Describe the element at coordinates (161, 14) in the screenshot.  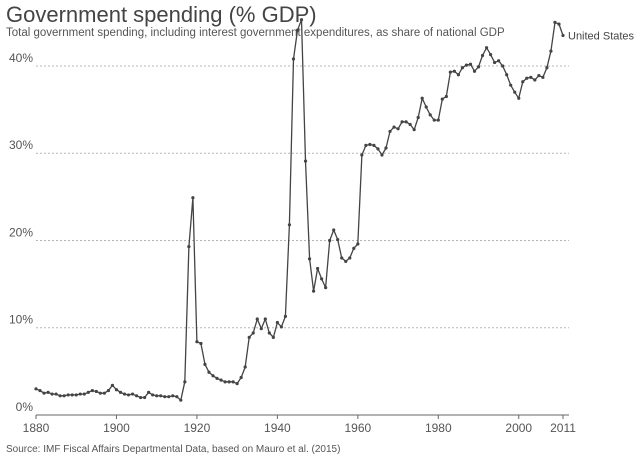
I see `chart-title: Government spending (% GDP)` at that location.